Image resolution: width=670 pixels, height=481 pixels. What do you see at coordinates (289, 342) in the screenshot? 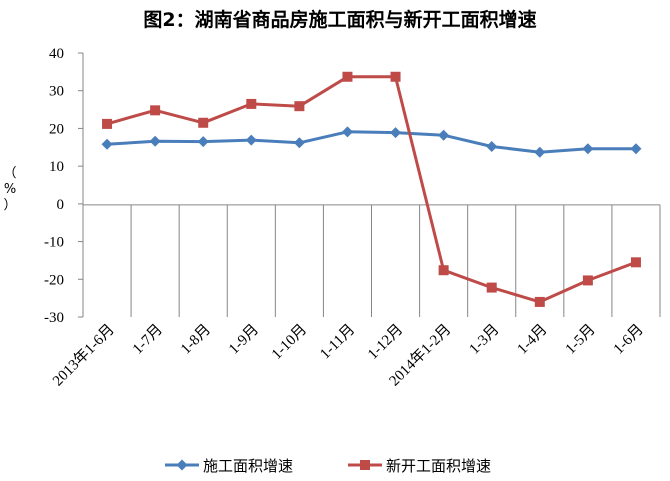
I see `x-tick-label: 1-10月` at bounding box center [289, 342].